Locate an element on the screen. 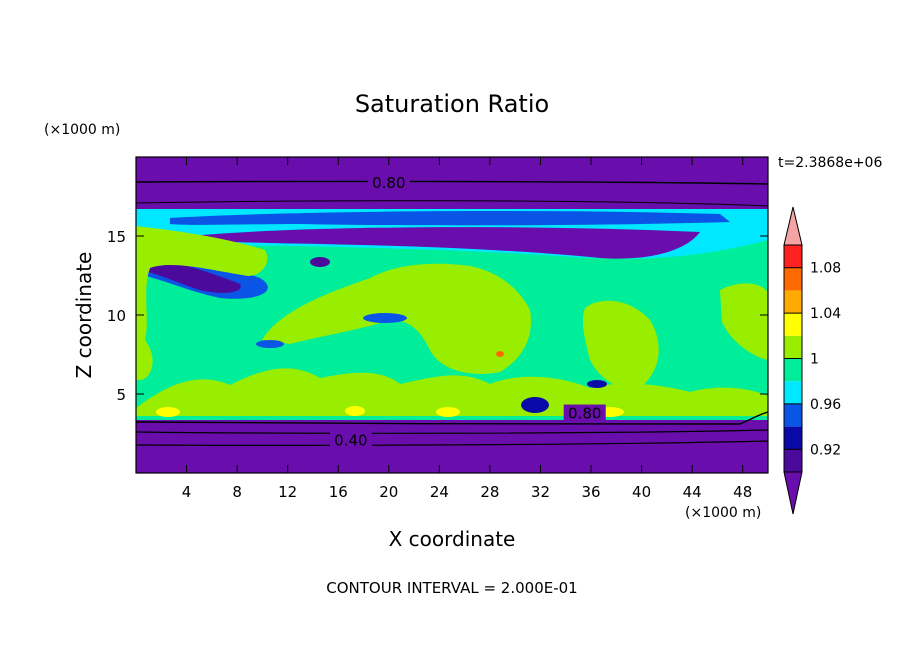 The height and width of the screenshot is (654, 904). colorbar-lower-arrow is located at coordinates (793, 493).